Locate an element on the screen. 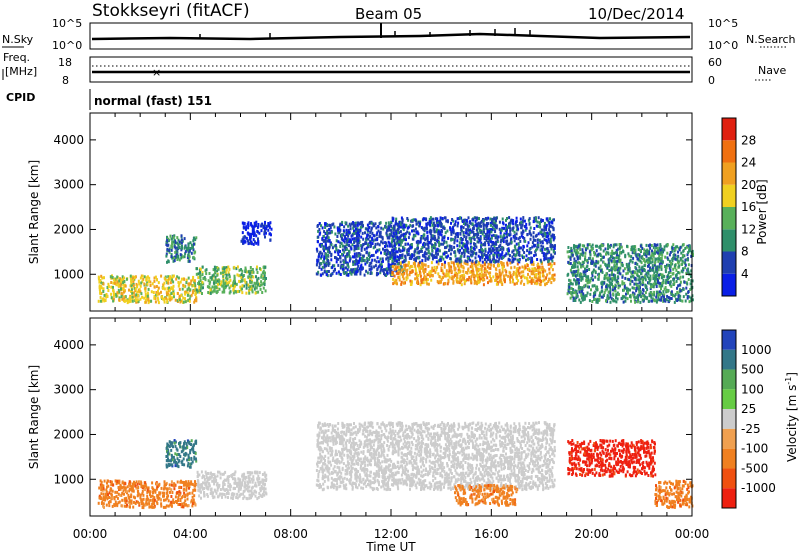  nsearch-tick-bottom: 10^0 is located at coordinates (723, 45).